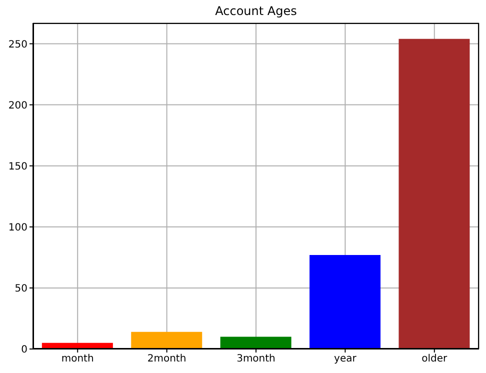  What do you see at coordinates (77, 359) in the screenshot?
I see `x-tick-label: month` at bounding box center [77, 359].